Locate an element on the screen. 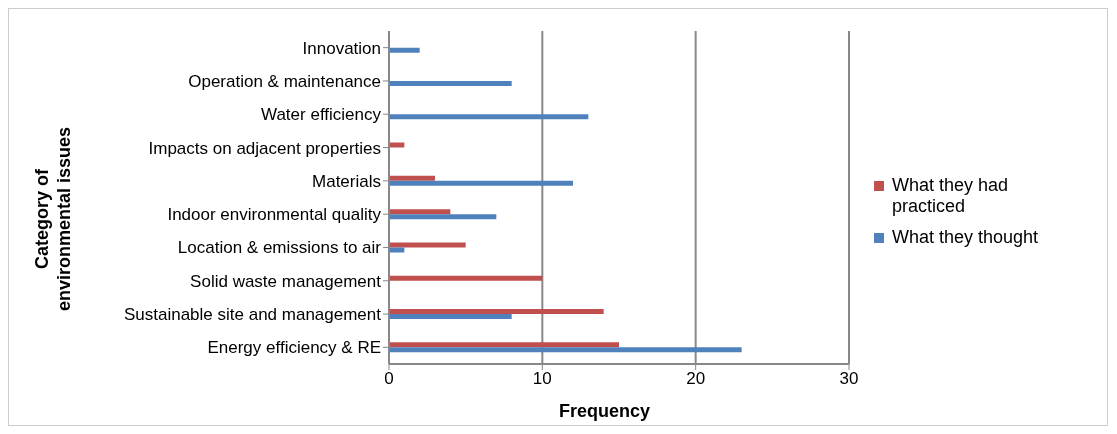  x-tick-label: 10 is located at coordinates (542, 379).